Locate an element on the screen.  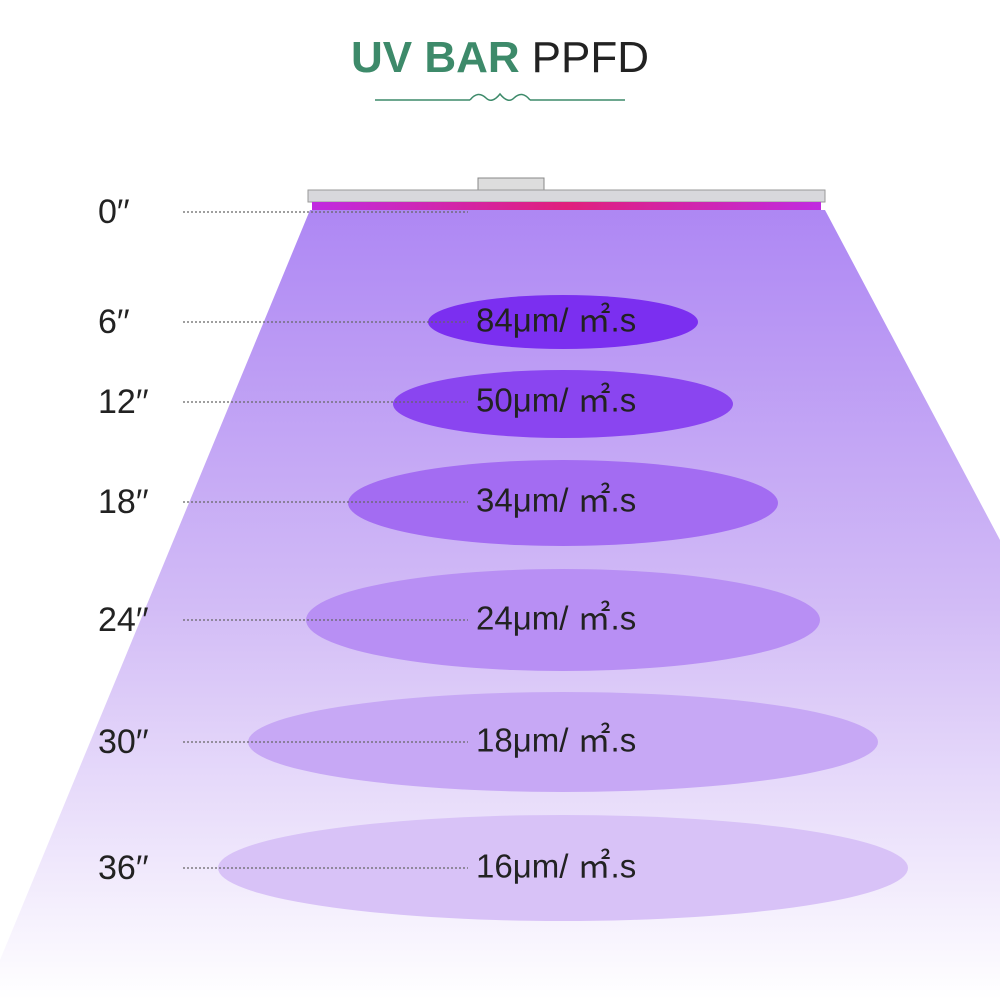
uv-bar is located at coordinates (566, 193).